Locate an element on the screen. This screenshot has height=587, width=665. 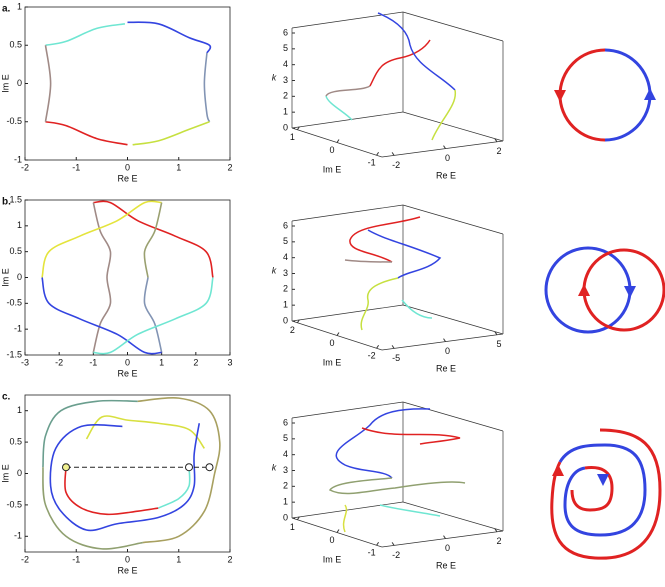
z-tick-label: 0 is located at coordinates (285, 320).